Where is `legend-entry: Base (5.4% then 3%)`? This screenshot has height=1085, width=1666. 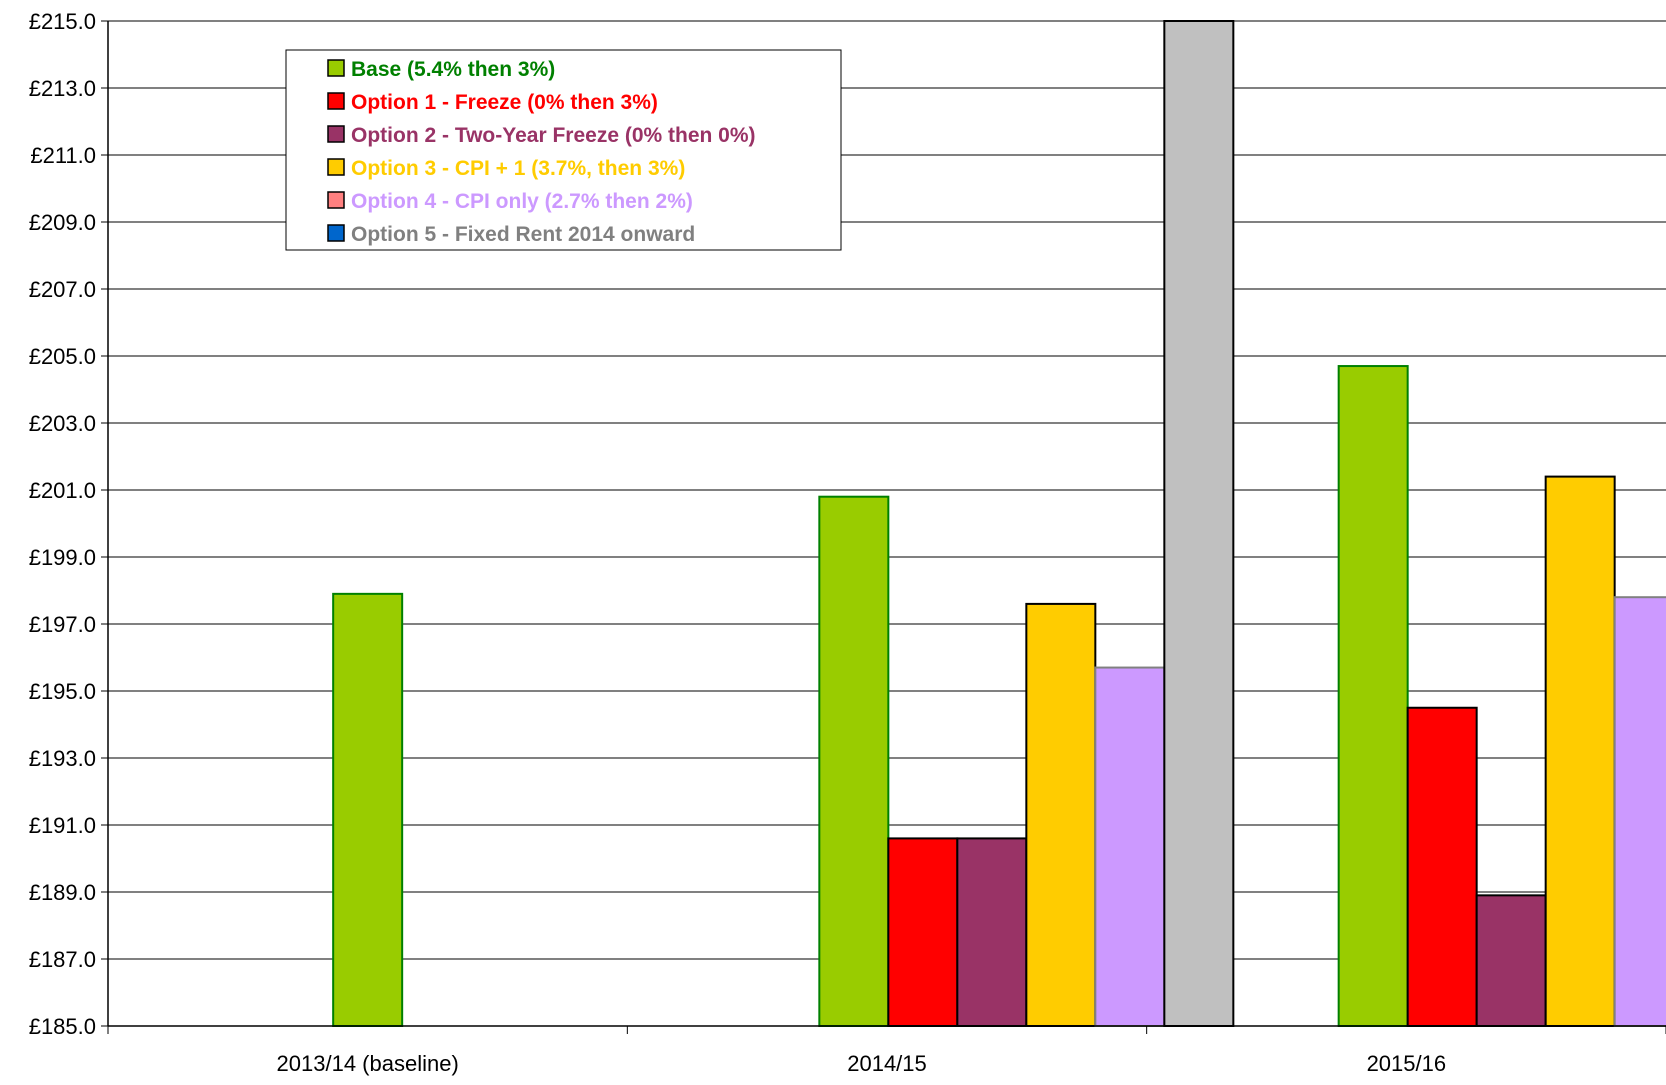 legend-entry: Base (5.4% then 3%) is located at coordinates (453, 69).